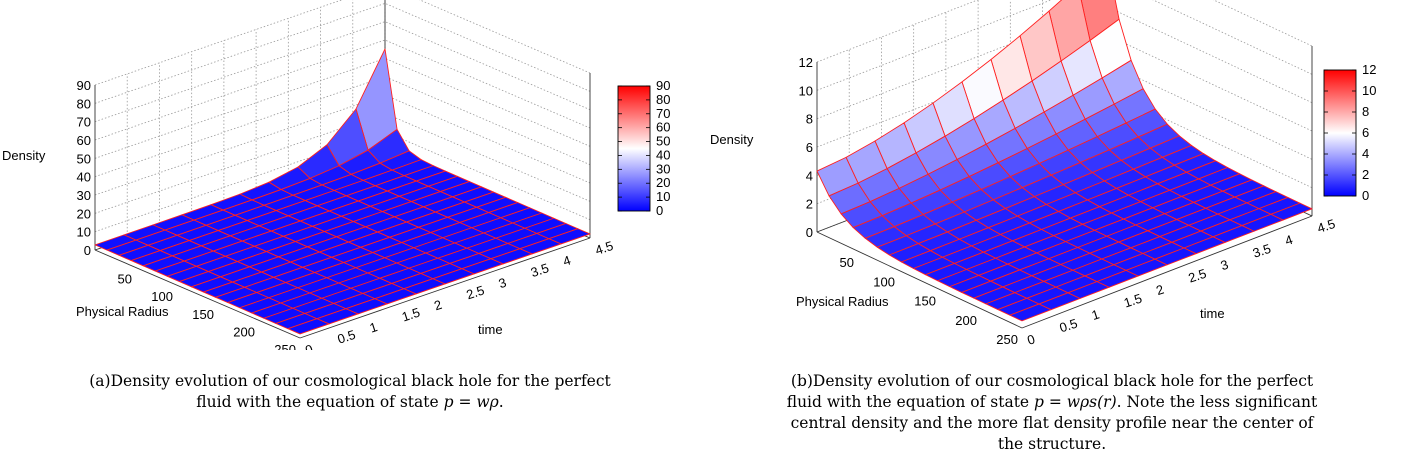  Describe the element at coordinates (604, 248) in the screenshot. I see `plot-a-time-tick-label: 4.5` at that location.